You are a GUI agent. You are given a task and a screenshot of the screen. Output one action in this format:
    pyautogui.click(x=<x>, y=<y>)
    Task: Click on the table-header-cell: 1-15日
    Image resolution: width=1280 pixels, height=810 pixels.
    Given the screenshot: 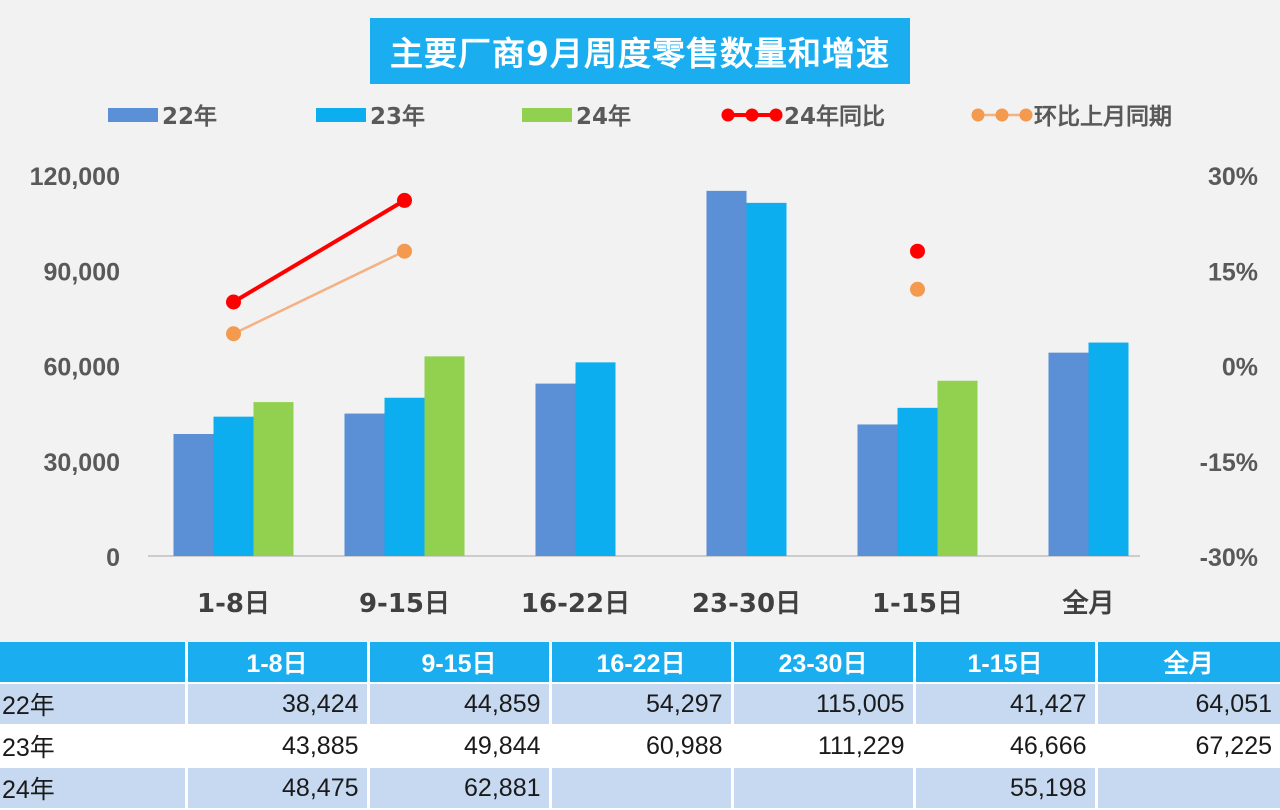 What is the action you would take?
    pyautogui.click(x=1004, y=663)
    